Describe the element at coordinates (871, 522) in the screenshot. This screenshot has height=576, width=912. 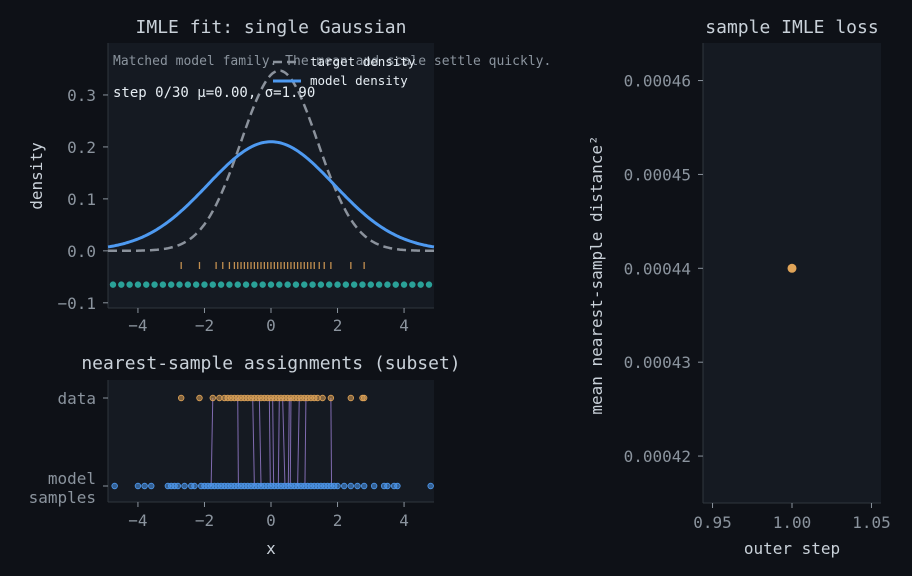
I see `loss-xtick-label: 1.05` at that location.